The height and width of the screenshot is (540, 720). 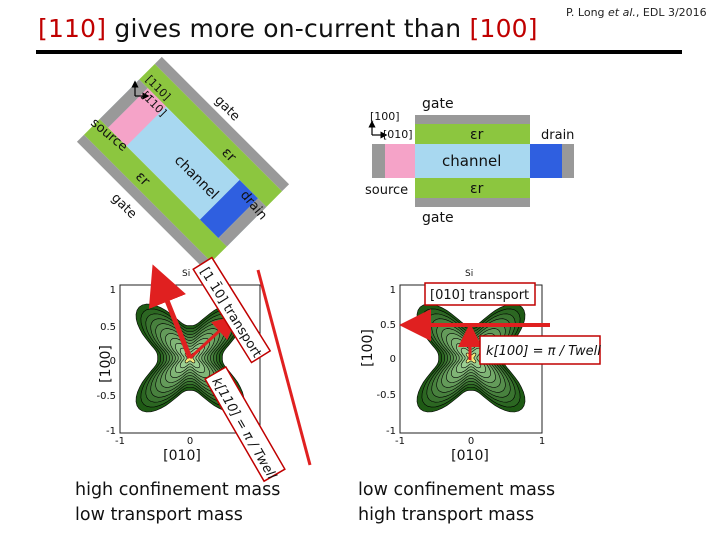 What do you see at coordinates (671, 12) in the screenshot?
I see `citation-source: , EDL 3/2016` at bounding box center [671, 12].